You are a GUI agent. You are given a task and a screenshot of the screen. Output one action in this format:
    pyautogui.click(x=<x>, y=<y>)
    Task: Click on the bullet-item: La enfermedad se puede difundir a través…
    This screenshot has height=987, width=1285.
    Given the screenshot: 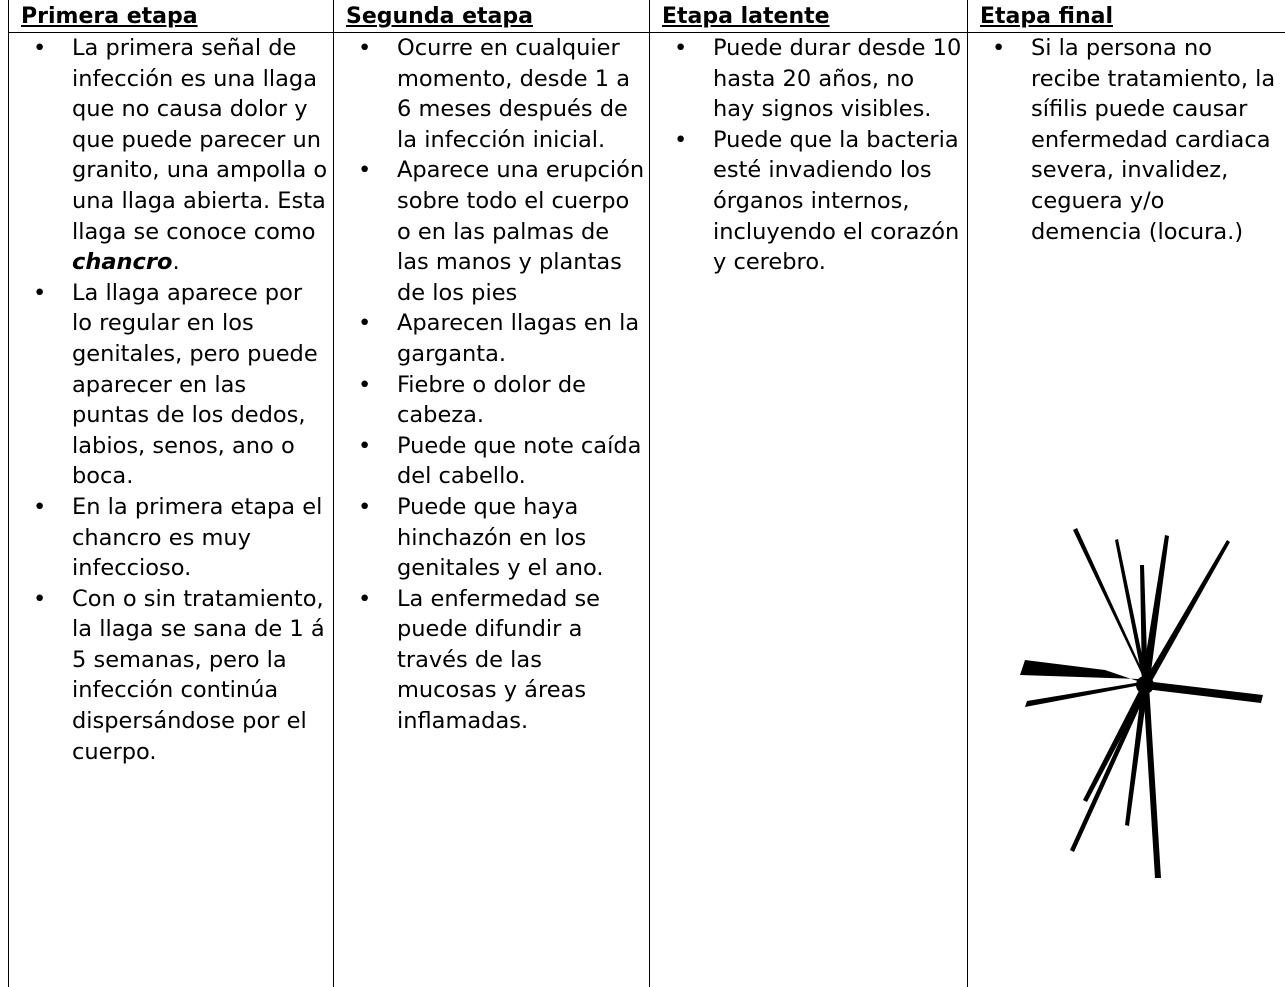 What is the action you would take?
    pyautogui.click(x=492, y=660)
    